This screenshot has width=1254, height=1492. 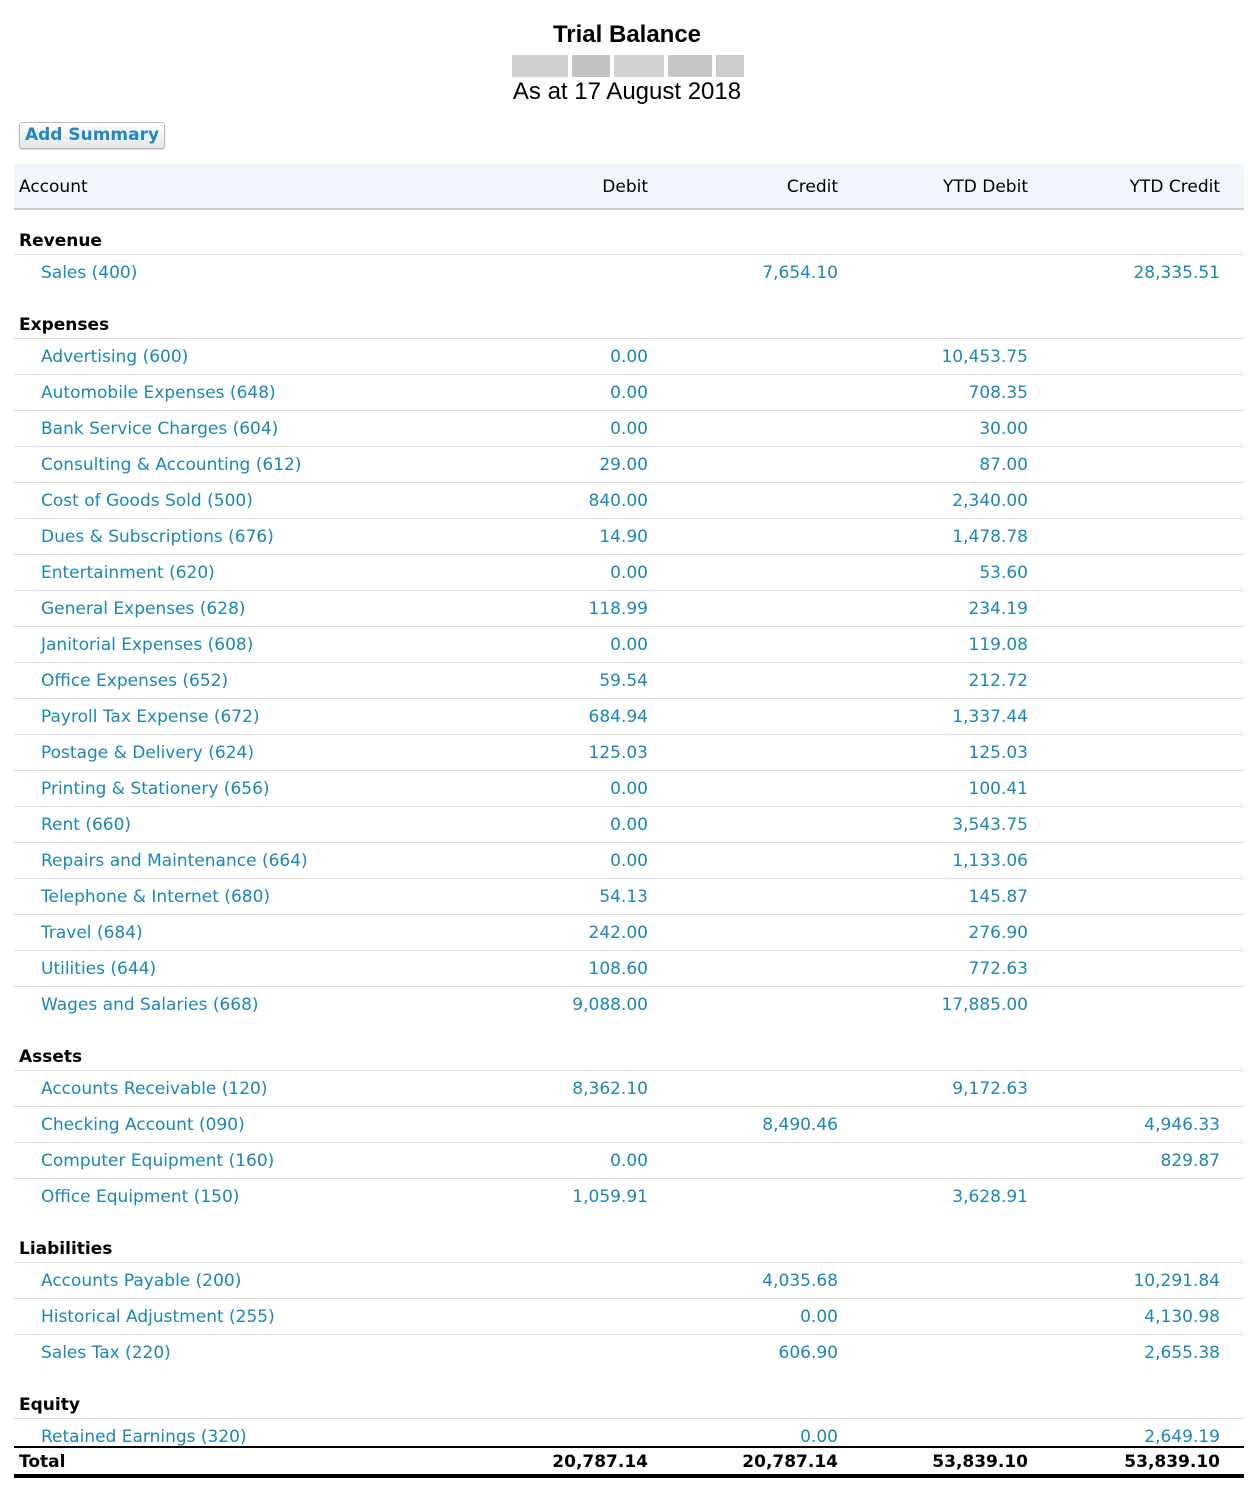 I want to click on debit-cell: 29.00, so click(x=623, y=465).